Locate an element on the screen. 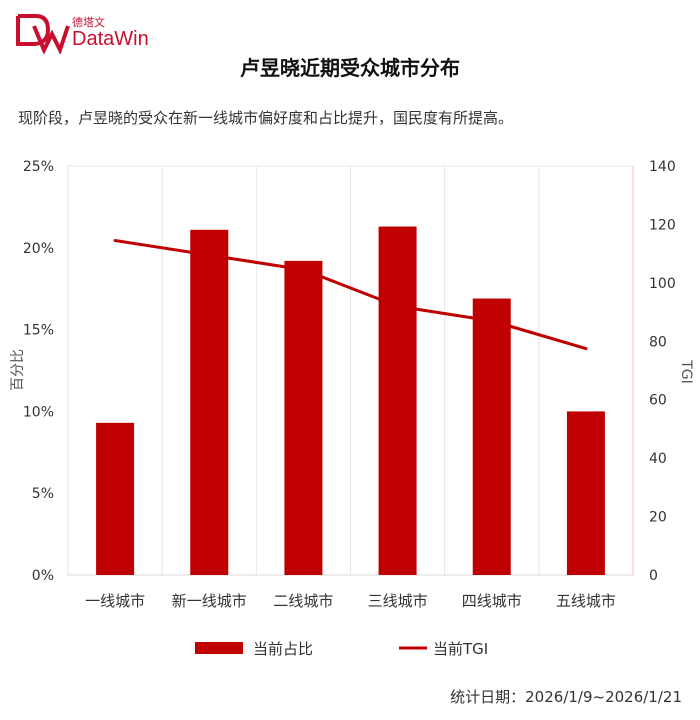 The height and width of the screenshot is (720, 700). y2-tick-label: 0 is located at coordinates (653, 576).